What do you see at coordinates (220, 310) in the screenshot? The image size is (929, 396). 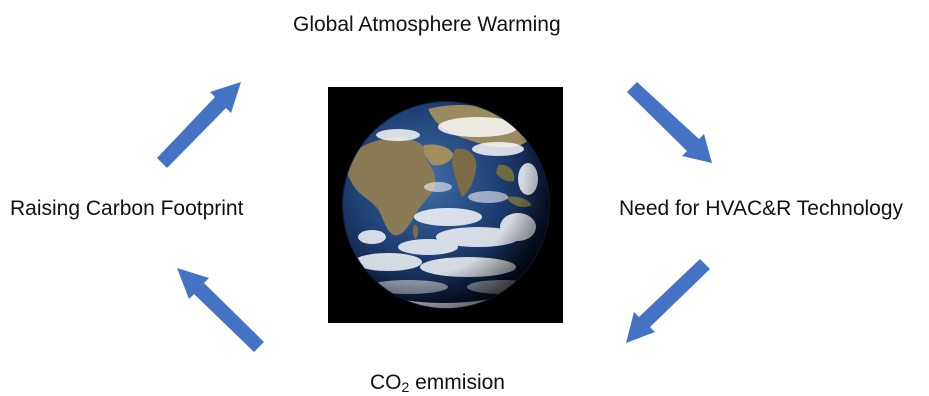 I see `arrow-up-left-icon` at bounding box center [220, 310].